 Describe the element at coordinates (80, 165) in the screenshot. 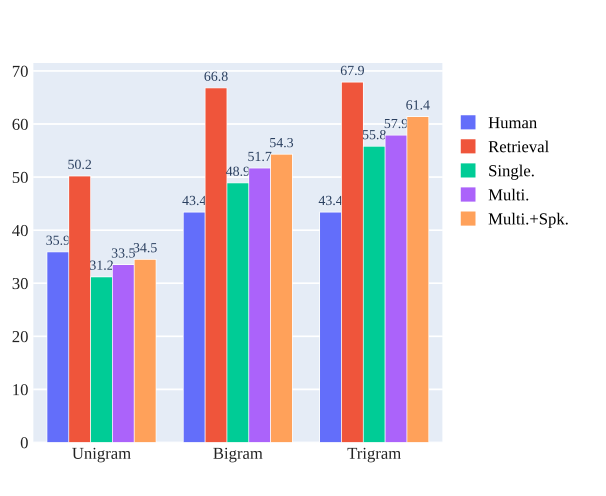

I see `data-label: 50.2` at that location.